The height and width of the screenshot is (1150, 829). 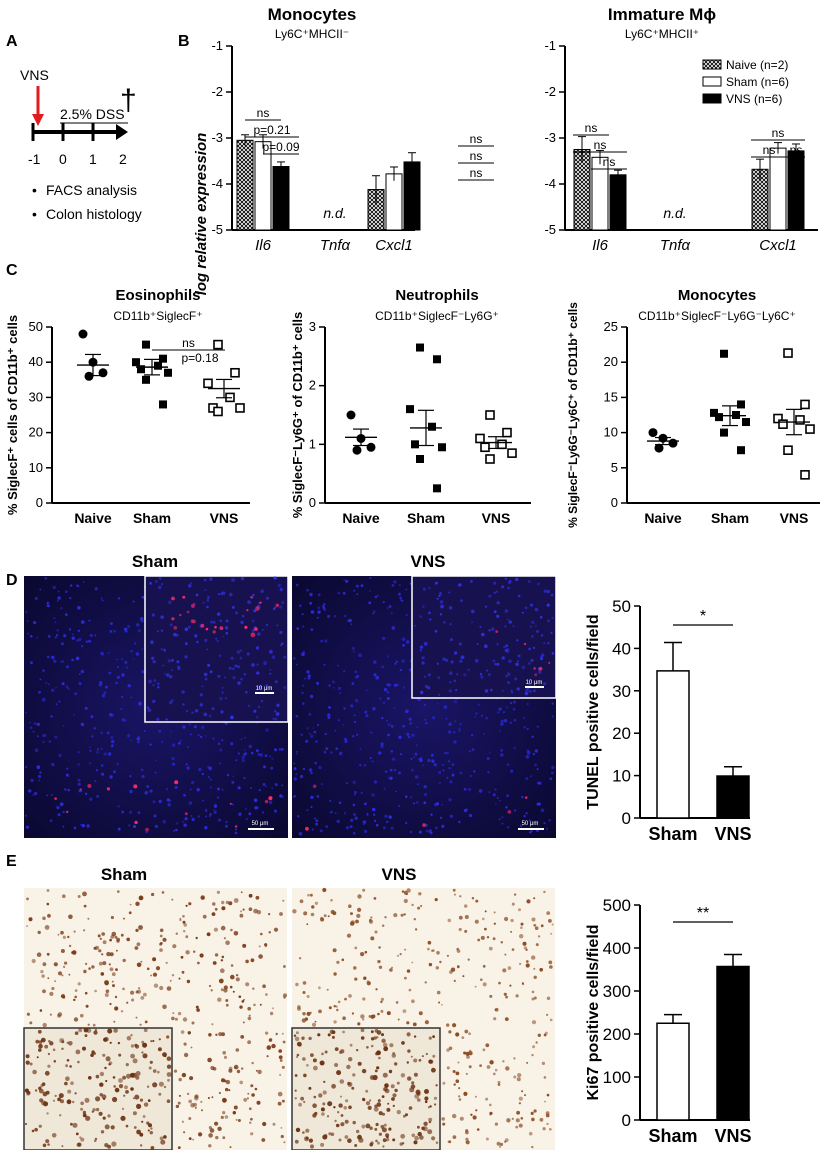 What do you see at coordinates (778, 133) in the screenshot?
I see `significance-label: ns` at bounding box center [778, 133].